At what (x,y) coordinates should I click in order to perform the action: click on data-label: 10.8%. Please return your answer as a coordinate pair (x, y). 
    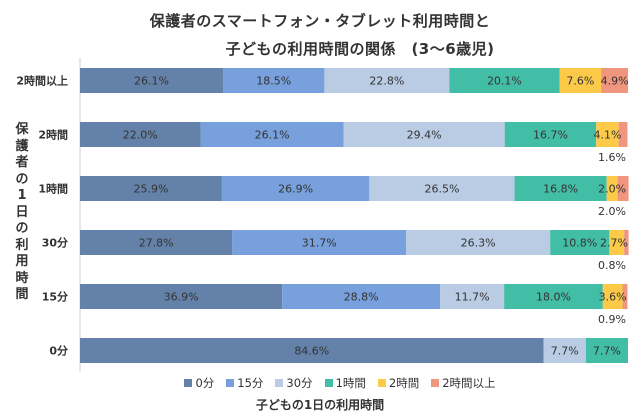
    Looking at the image, I should click on (579, 243).